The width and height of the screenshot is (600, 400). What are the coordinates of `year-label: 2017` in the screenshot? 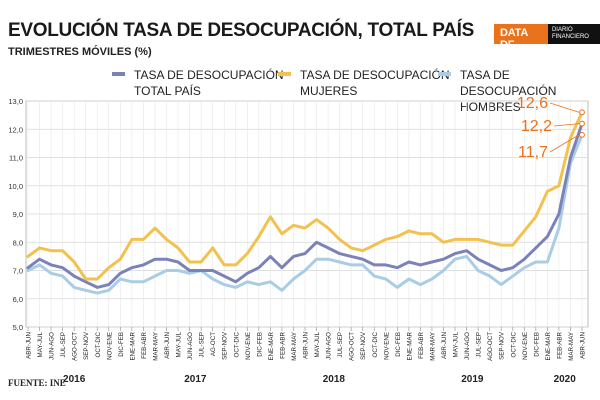 It's located at (195, 379).